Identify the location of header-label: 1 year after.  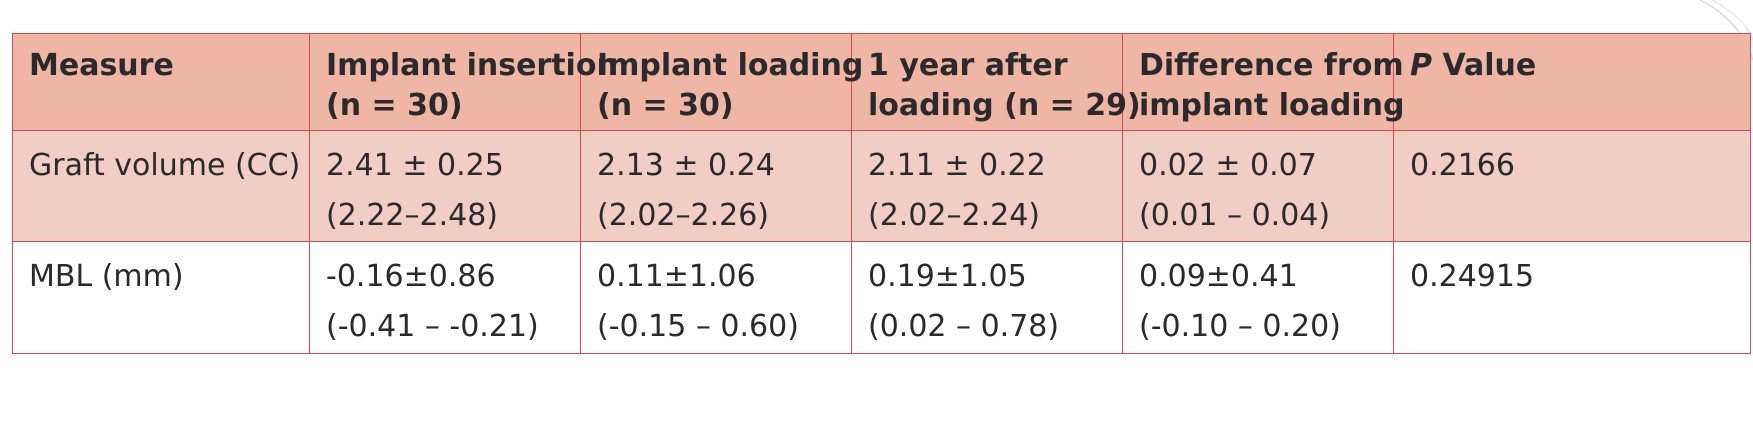
(968, 65).